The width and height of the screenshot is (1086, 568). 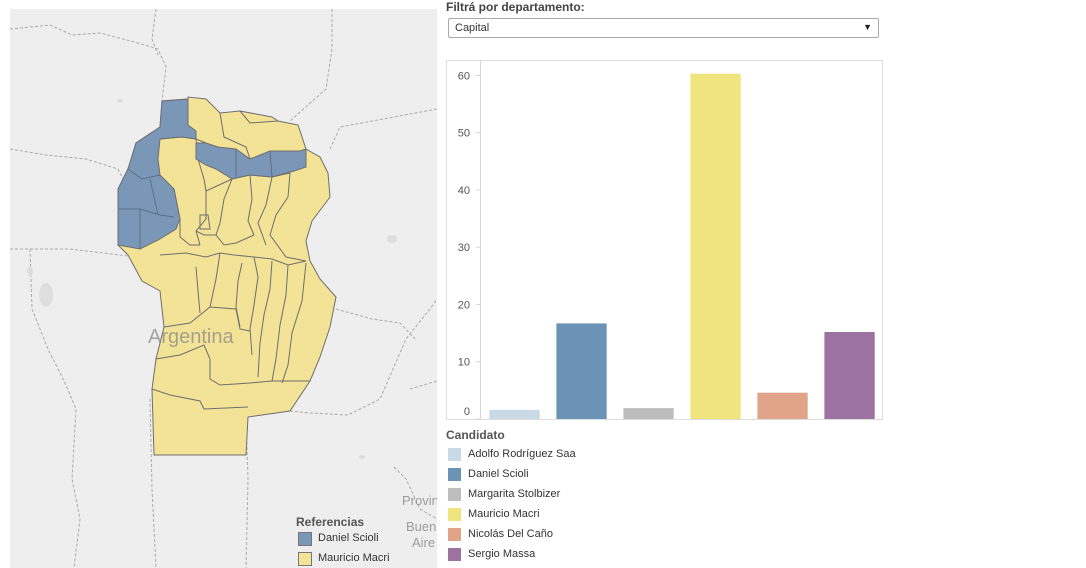 I want to click on region-label-line: Provin, so click(x=419, y=500).